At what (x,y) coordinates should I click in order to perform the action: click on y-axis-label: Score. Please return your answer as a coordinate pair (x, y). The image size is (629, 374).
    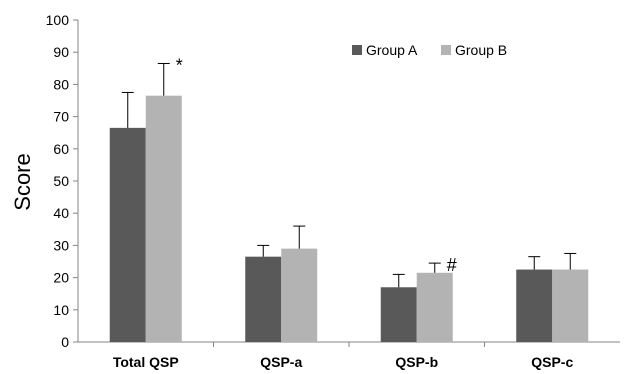
    Looking at the image, I should click on (22, 181).